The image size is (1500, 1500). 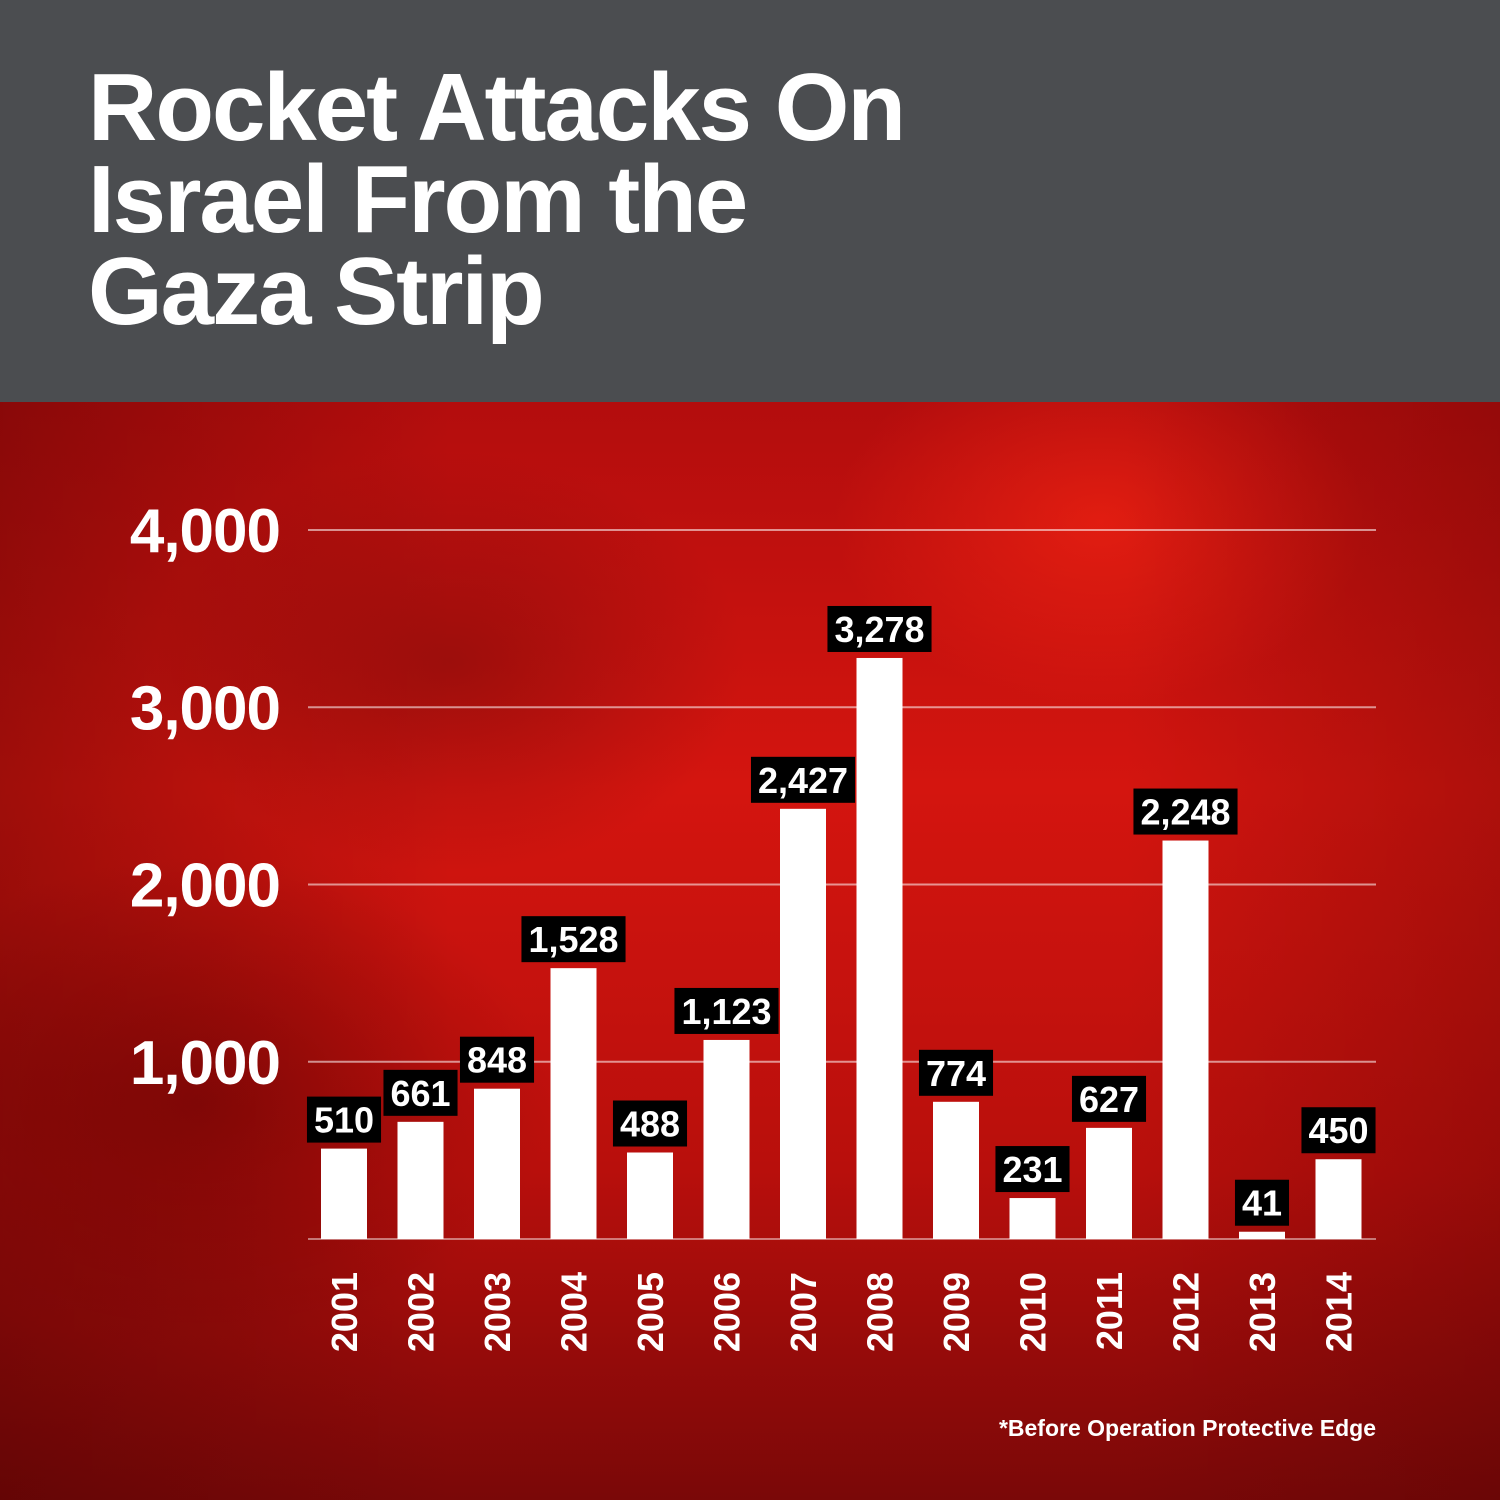 I want to click on data-label: 41, so click(x=1262, y=1203).